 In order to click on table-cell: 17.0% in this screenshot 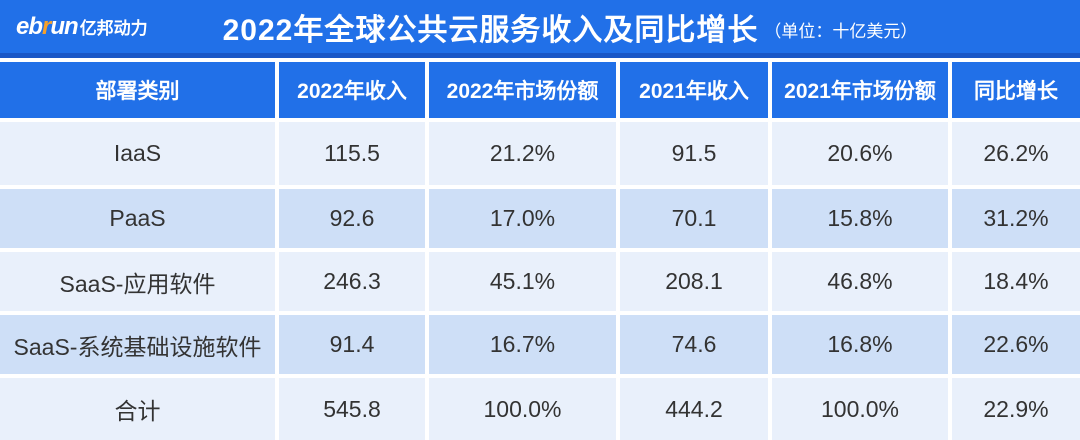, I will do `click(522, 218)`.